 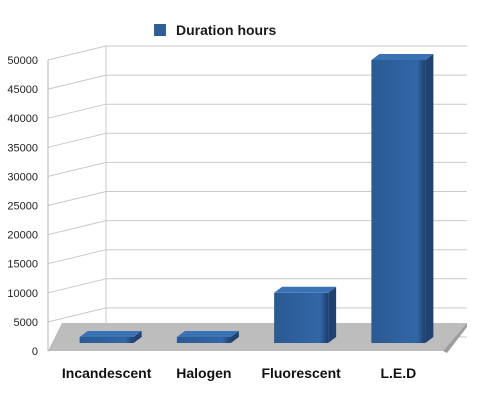 I want to click on bar-halogen, so click(x=203, y=340).